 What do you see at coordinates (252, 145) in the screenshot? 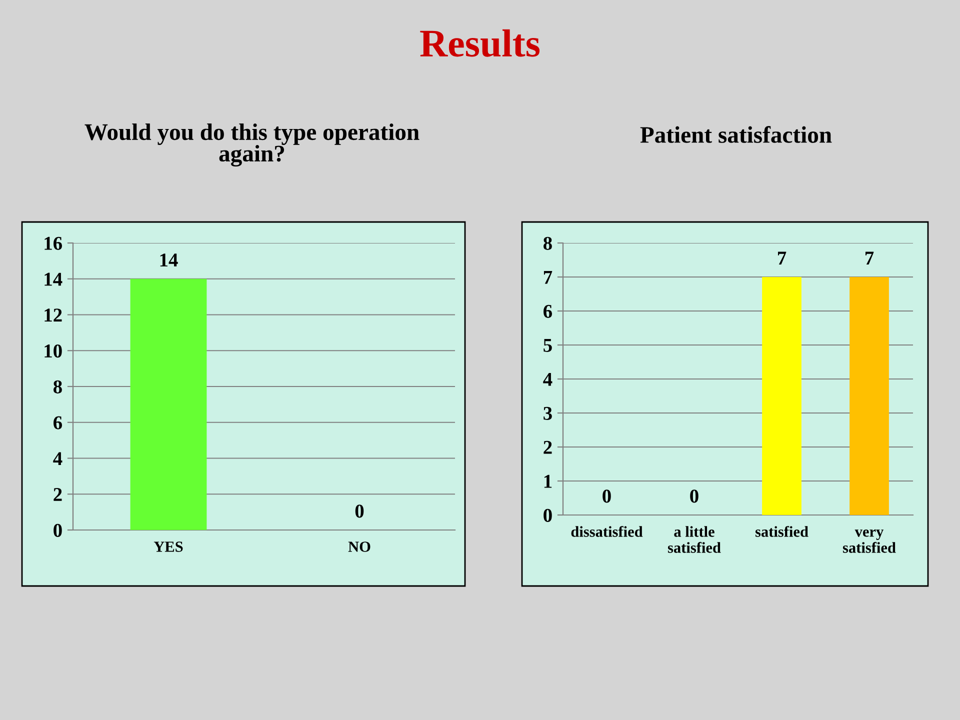
I see `chart-title: Would you do this type operation again?` at bounding box center [252, 145].